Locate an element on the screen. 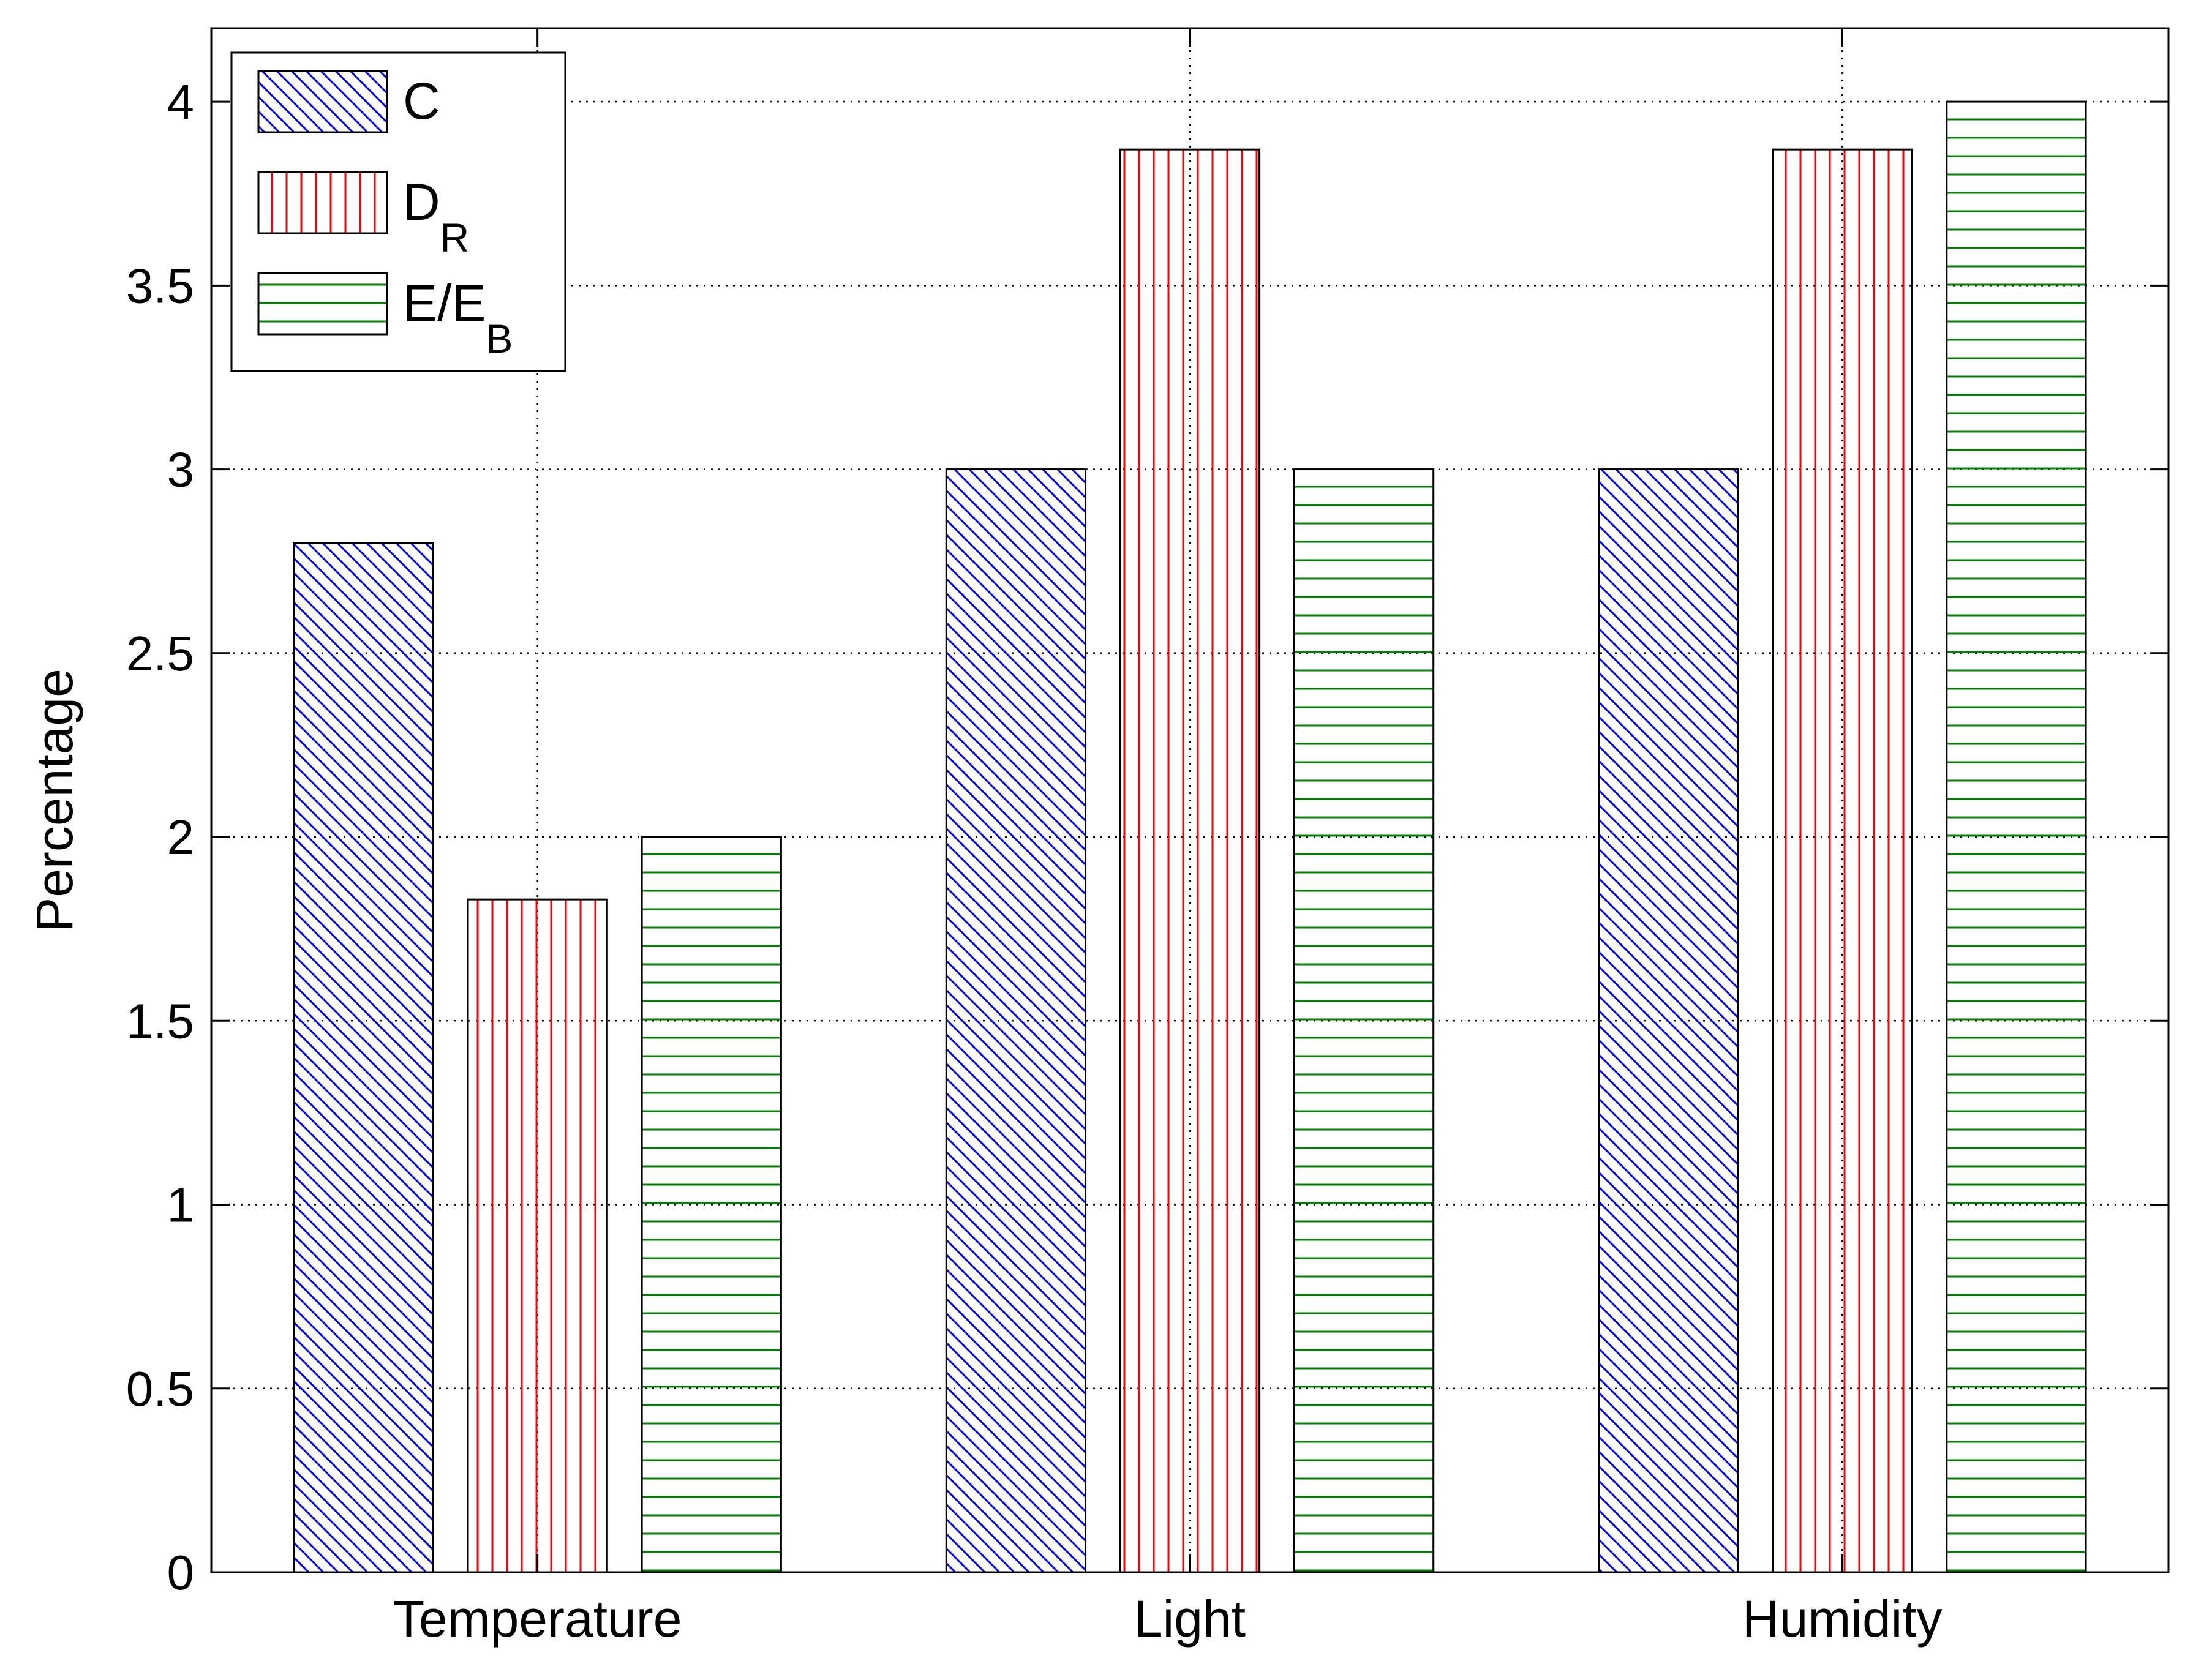 This screenshot has height=1680, width=2193. legend-label-main: D is located at coordinates (421, 202).